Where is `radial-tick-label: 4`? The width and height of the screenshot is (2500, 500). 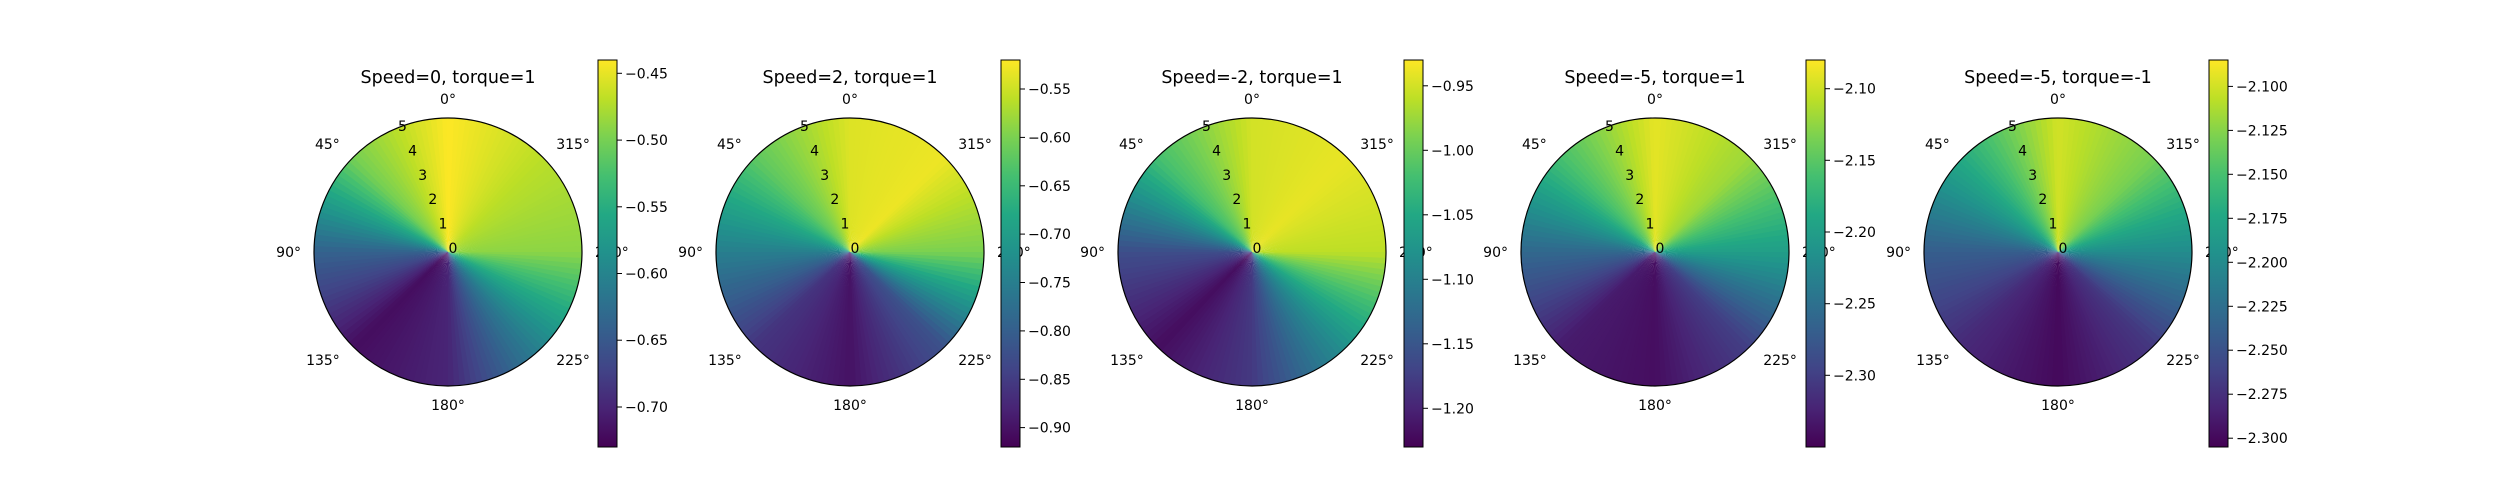
radial-tick-label: 4 is located at coordinates (2022, 151).